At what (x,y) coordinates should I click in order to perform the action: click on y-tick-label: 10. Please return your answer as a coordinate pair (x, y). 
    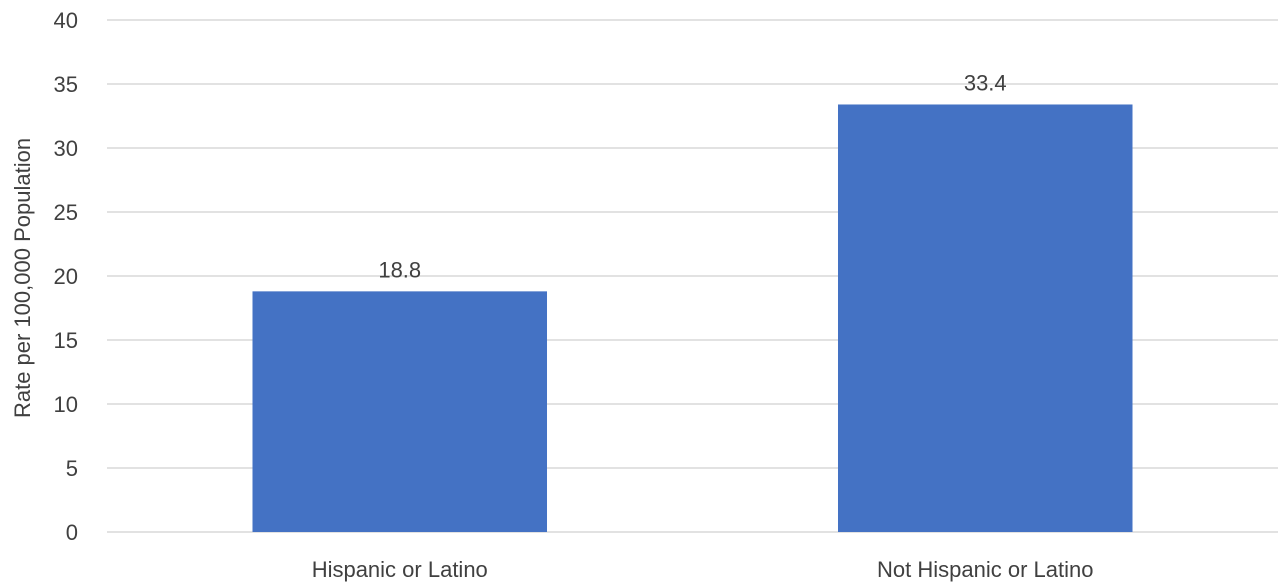
    Looking at the image, I should click on (66, 404).